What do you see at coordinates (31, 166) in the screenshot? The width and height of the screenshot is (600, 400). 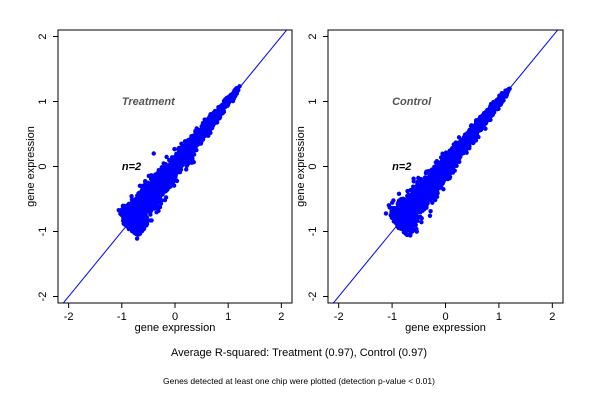 I see `y-axis-label: gene expression` at bounding box center [31, 166].